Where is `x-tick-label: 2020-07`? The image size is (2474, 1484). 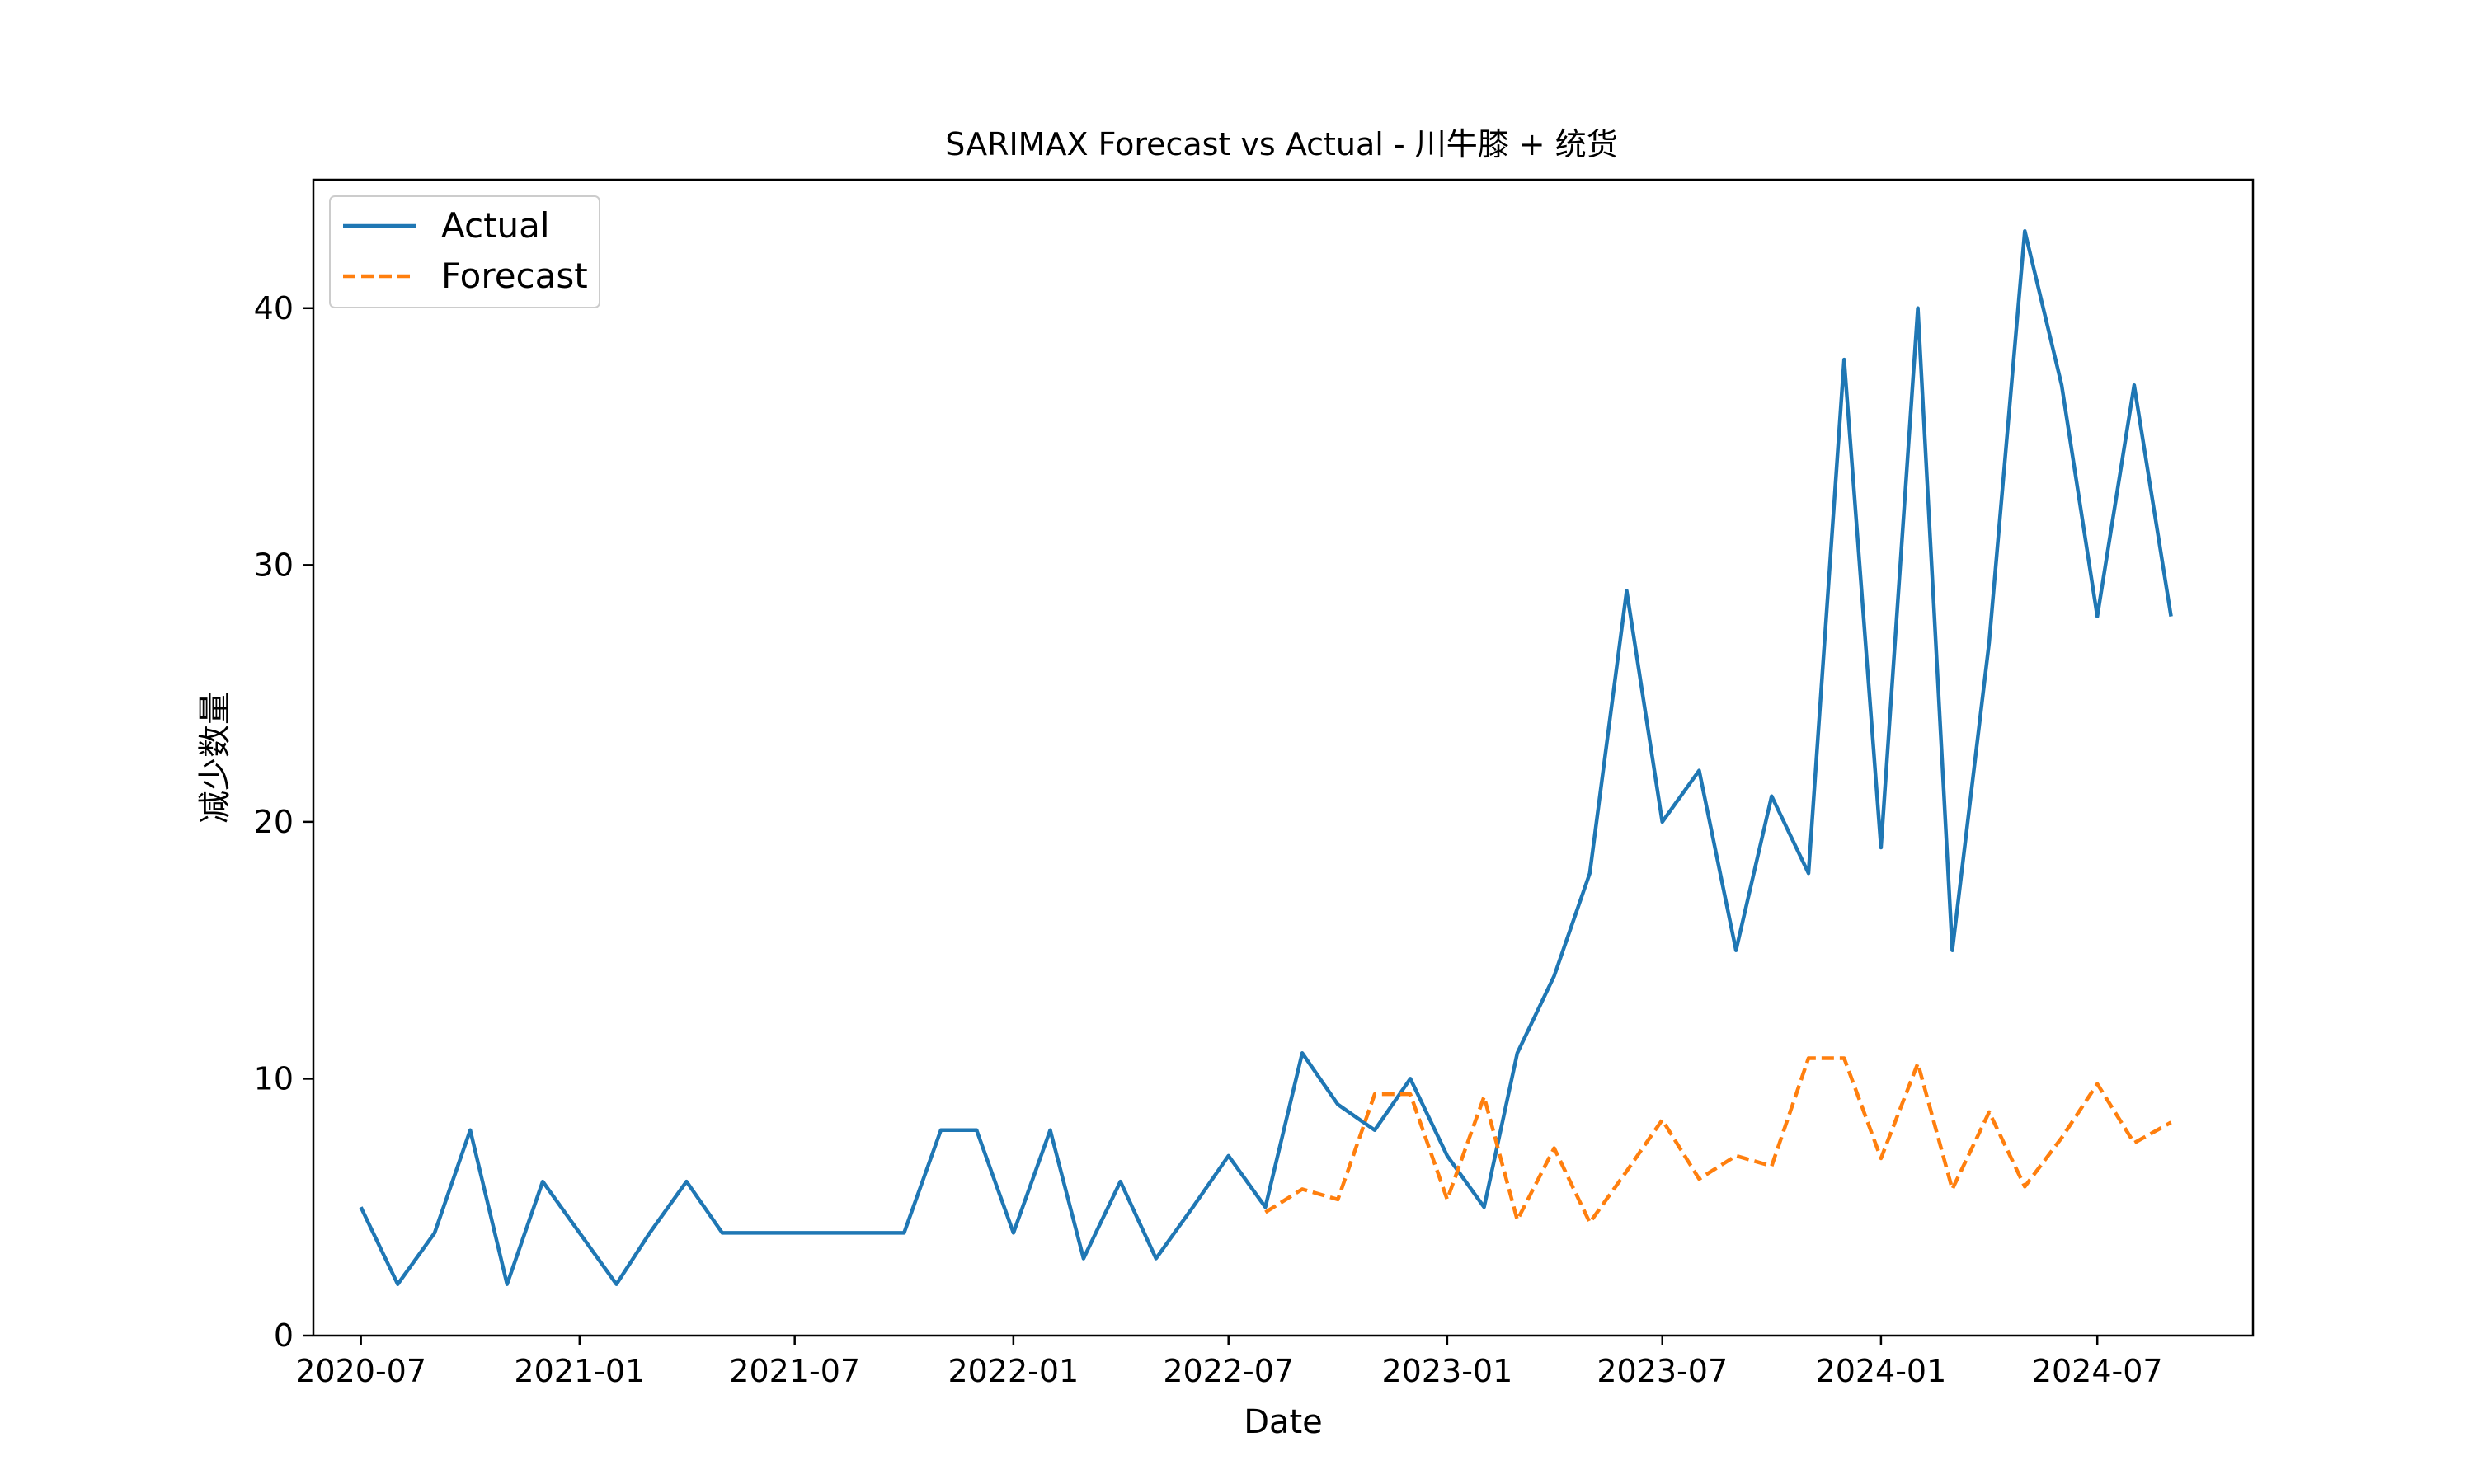
x-tick-label: 2020-07 is located at coordinates (360, 1371).